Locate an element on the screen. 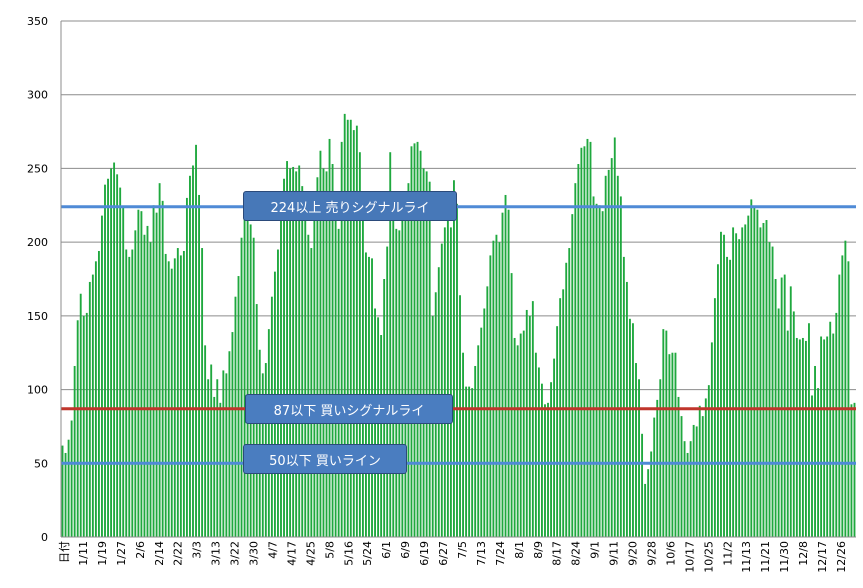 Image resolution: width=863 pixels, height=588 pixels. x-tick-label: 4/25 is located at coordinates (310, 553).